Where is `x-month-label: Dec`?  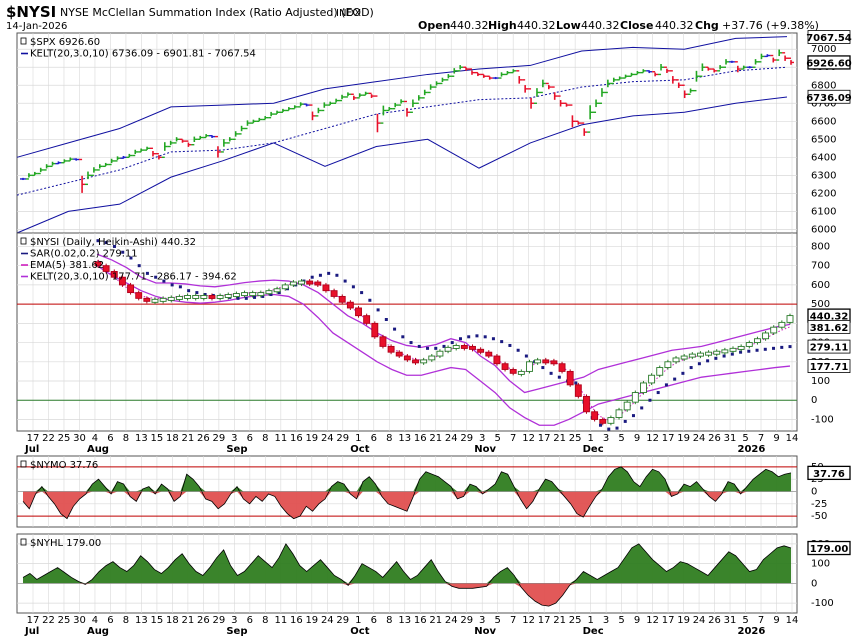
x-month-label: Dec is located at coordinates (593, 449).